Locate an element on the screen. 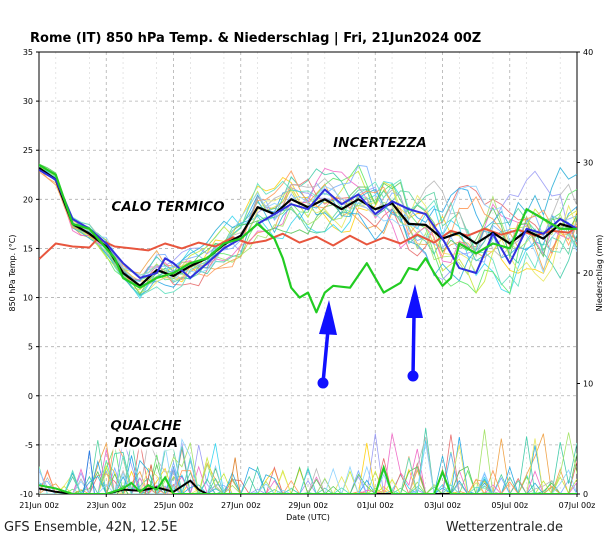 The image size is (609, 545). arrow-1-tail is located at coordinates (323, 383).